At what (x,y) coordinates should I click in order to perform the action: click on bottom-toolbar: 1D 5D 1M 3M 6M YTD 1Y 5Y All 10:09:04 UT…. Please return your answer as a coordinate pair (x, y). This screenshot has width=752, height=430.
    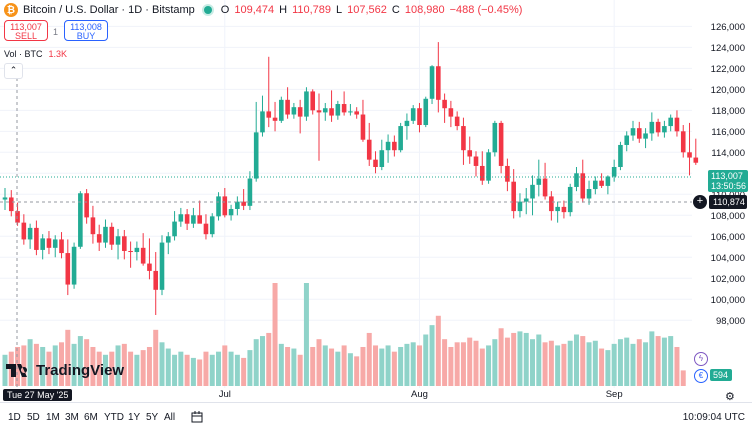
    Looking at the image, I should click on (376, 416).